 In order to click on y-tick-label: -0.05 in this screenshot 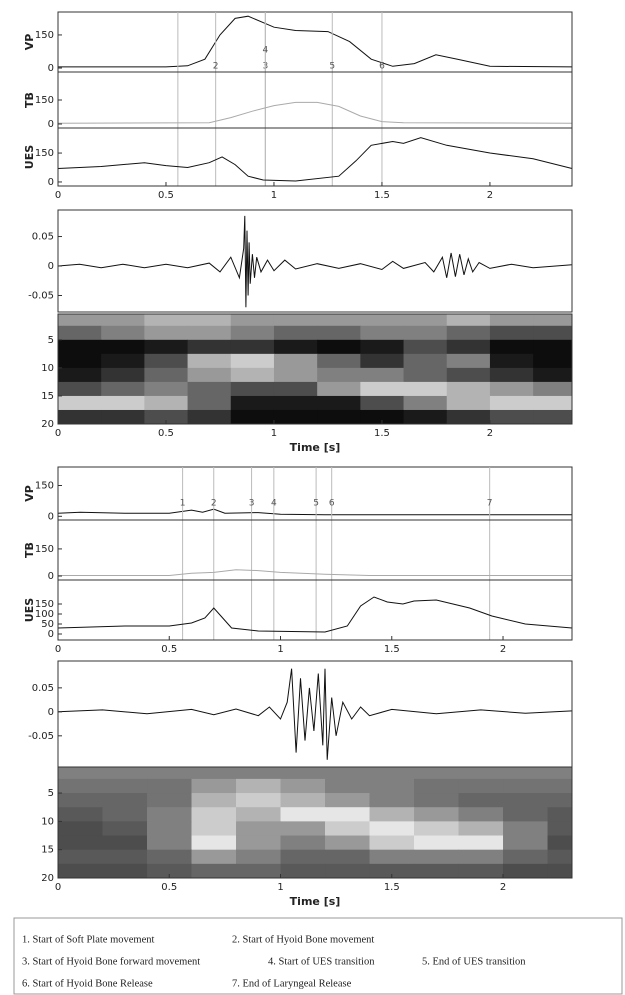, I will do `click(41, 295)`.